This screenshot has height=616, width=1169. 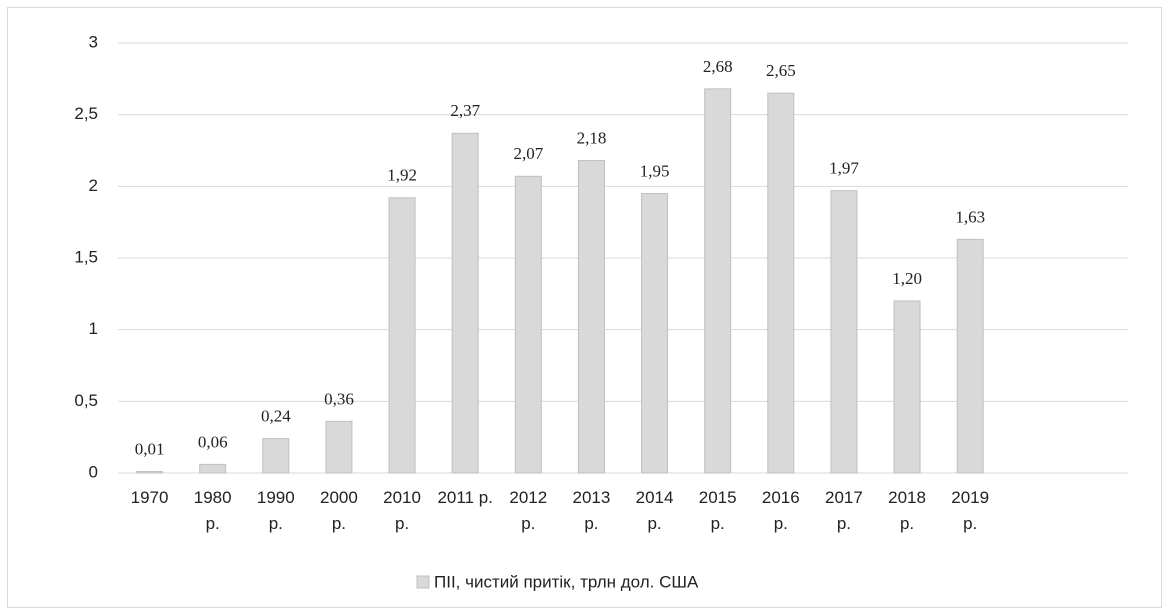 What do you see at coordinates (93, 328) in the screenshot?
I see `y-tick-label: 1` at bounding box center [93, 328].